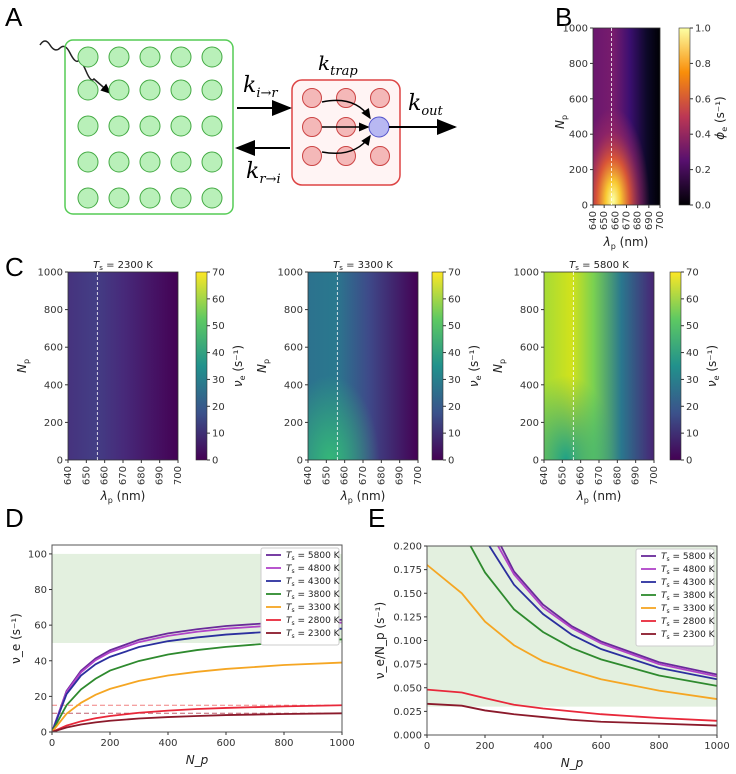  I want to click on y-sub: p, so click(502, 361).